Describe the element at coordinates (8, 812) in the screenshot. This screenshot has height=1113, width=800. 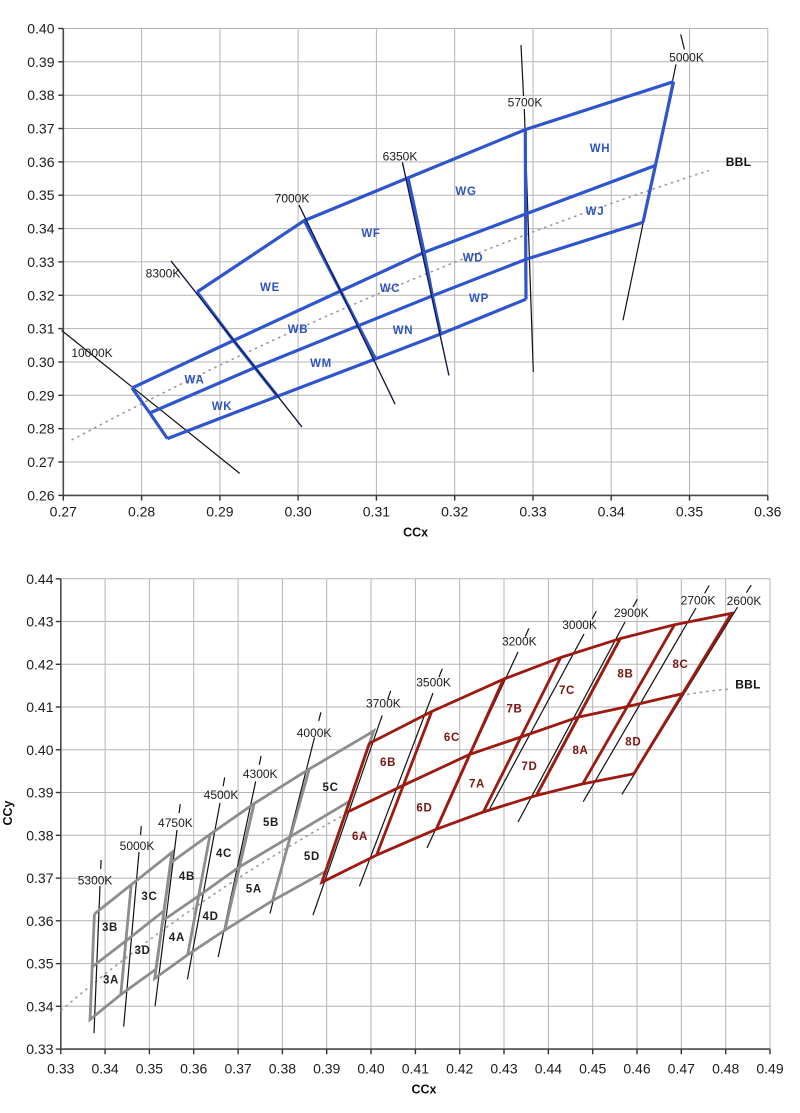
I see `svg-text: CCy` at that location.